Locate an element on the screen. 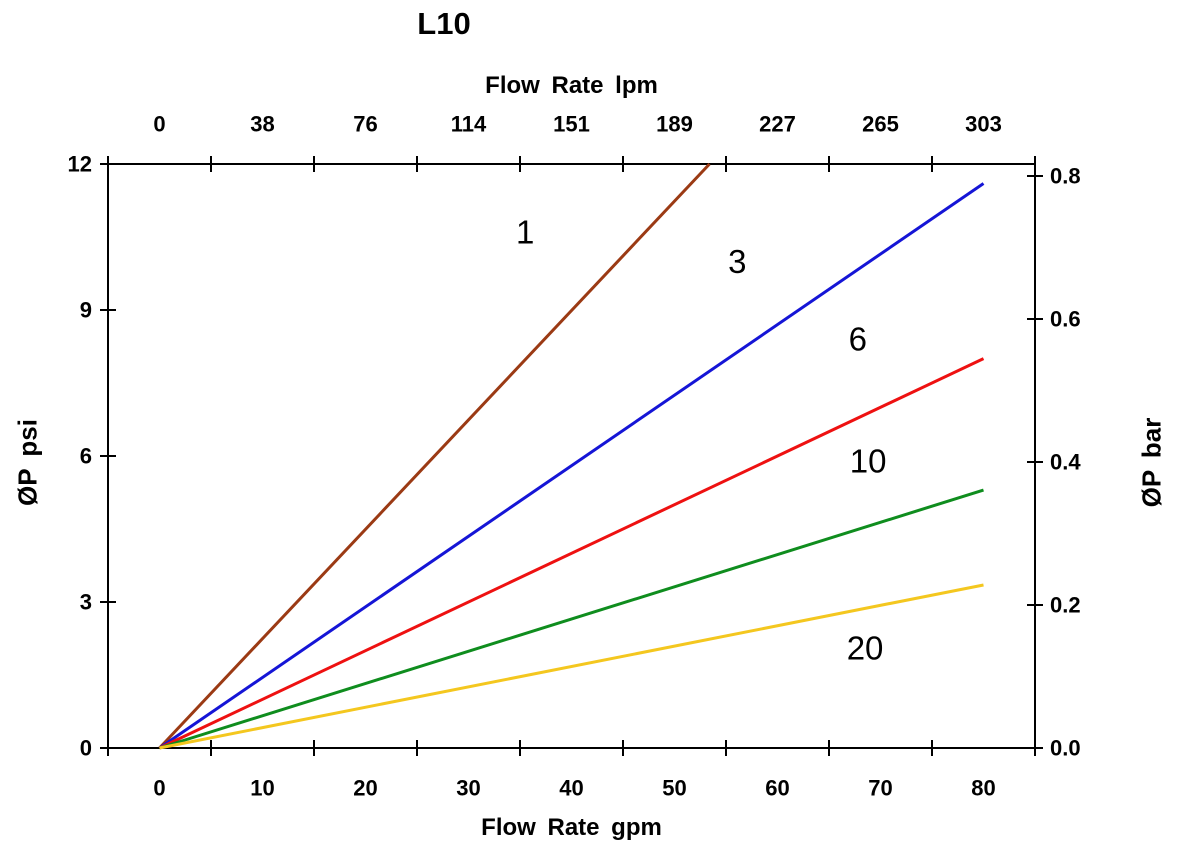 The height and width of the screenshot is (852, 1194). series-label-20: 20 is located at coordinates (865, 648).